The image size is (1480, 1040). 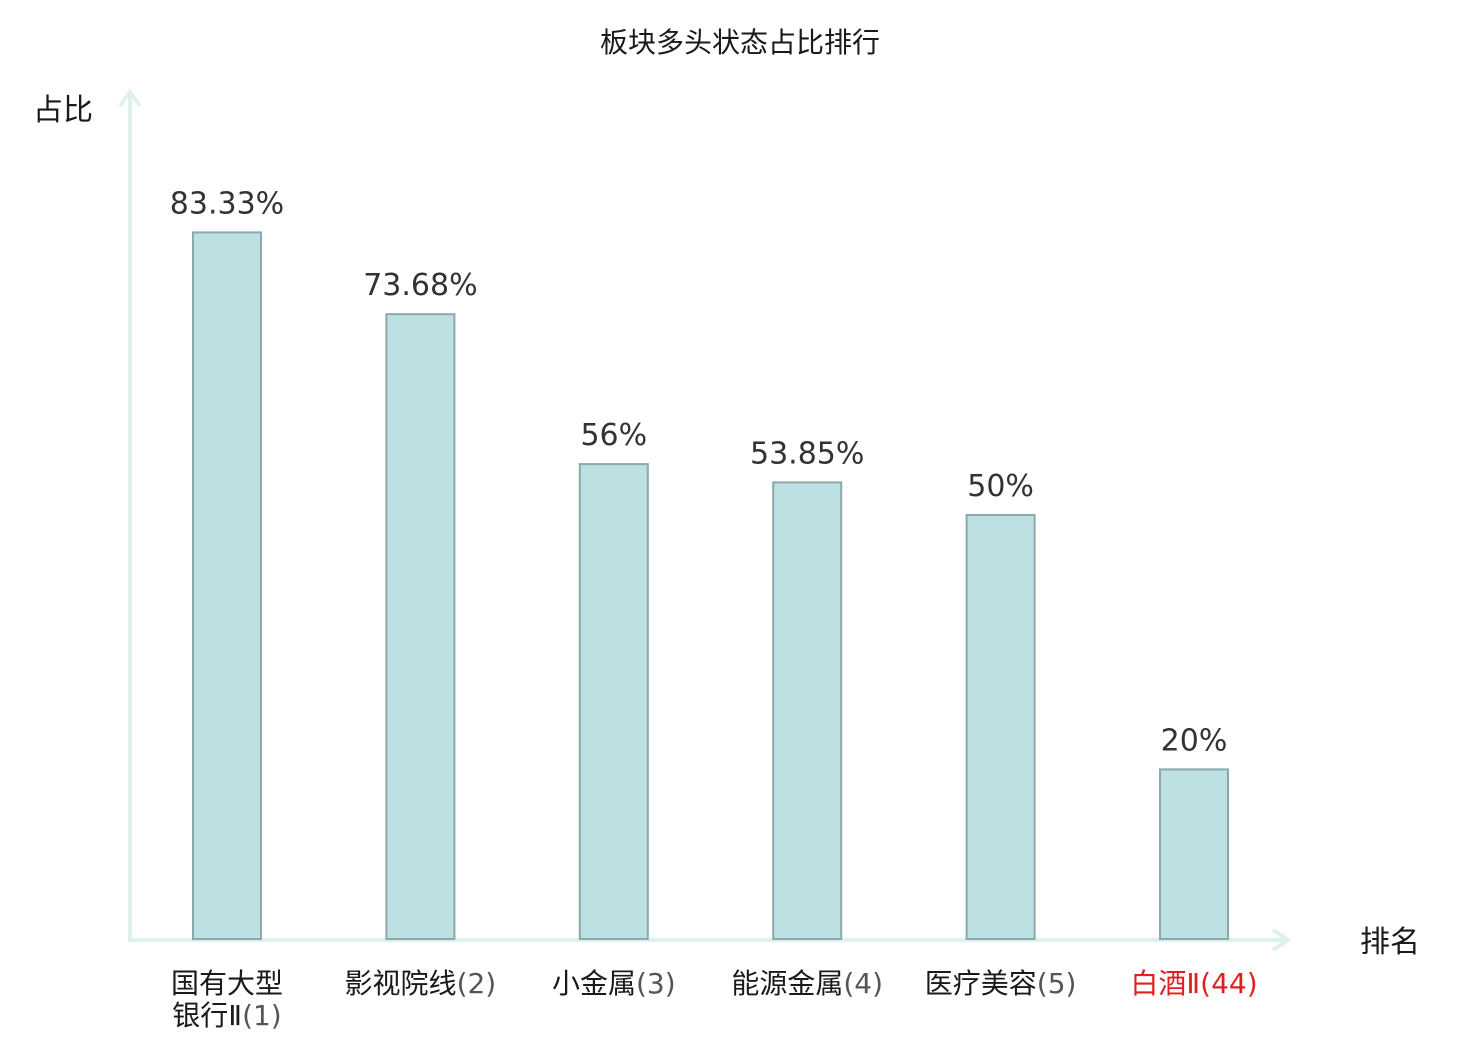 What do you see at coordinates (594, 983) in the screenshot?
I see `category-name-3-1: 小金属` at bounding box center [594, 983].